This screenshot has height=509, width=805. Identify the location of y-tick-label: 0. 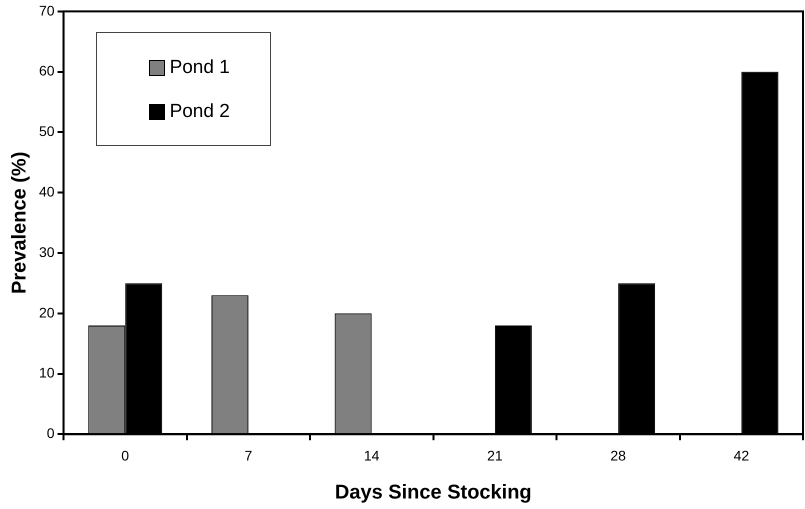
(50, 433).